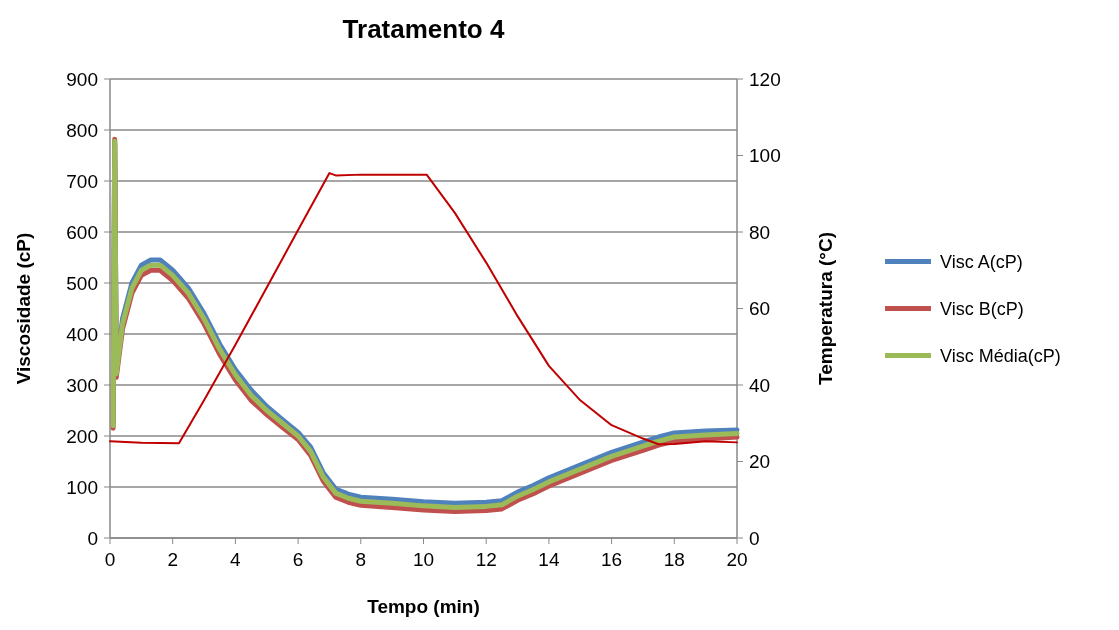 The width and height of the screenshot is (1119, 630). I want to click on y-tick-label: 800, so click(82, 130).